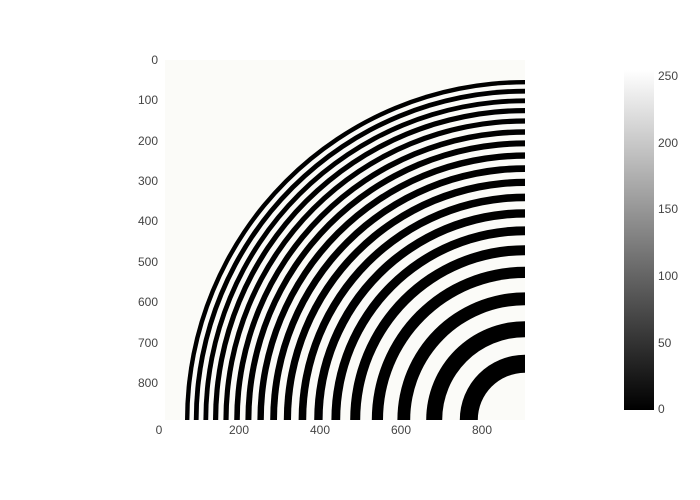  I want to click on colorbar-tick-label: 200, so click(668, 143).